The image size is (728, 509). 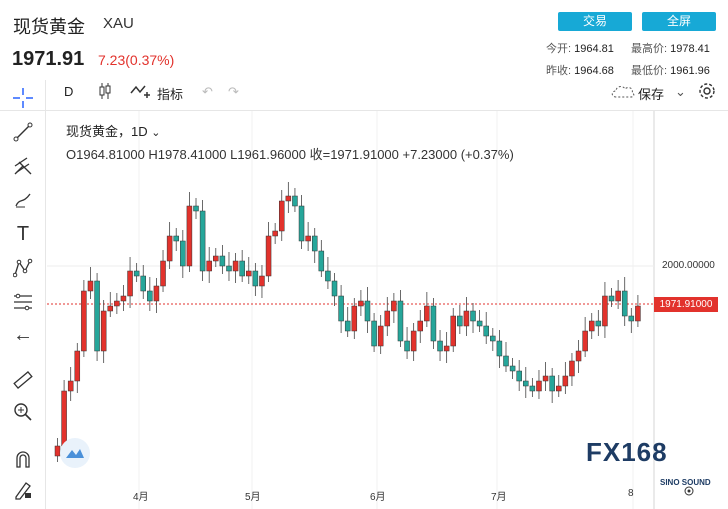 What do you see at coordinates (23, 233) in the screenshot?
I see `text-tool-icon: T` at bounding box center [23, 233].